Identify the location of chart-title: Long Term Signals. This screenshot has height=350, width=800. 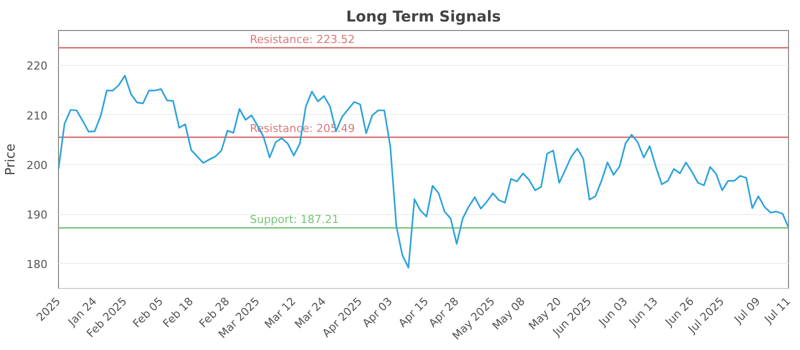
(423, 17).